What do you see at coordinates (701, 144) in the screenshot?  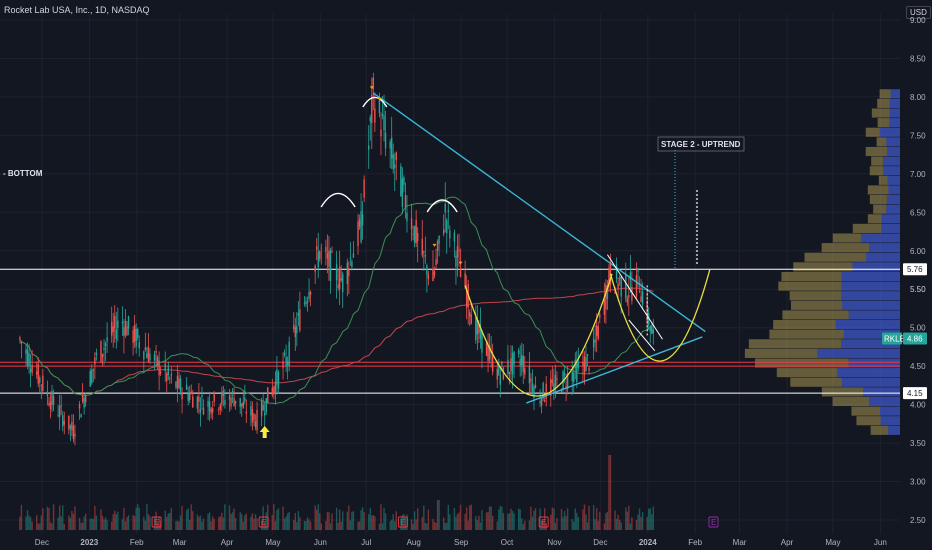 I see `annotation-stage2-box` at bounding box center [701, 144].